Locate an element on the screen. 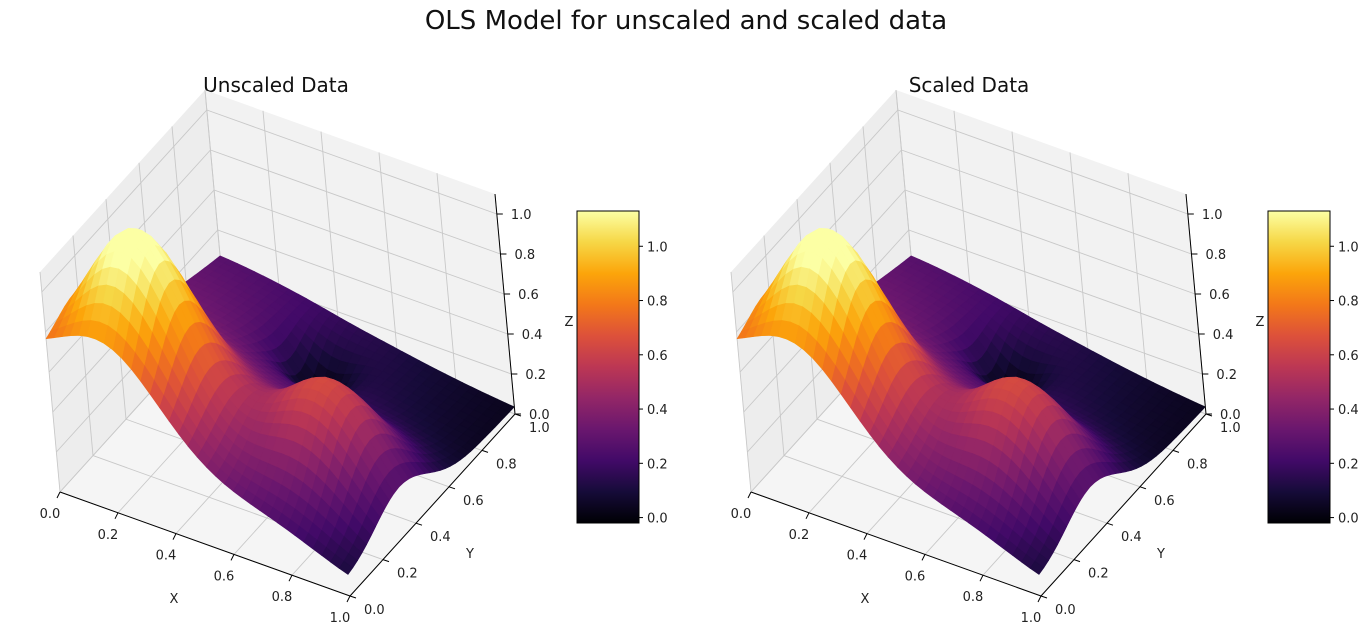 The width and height of the screenshot is (1372, 643). panel-title-scaled: Scaled Data is located at coordinates (969, 85).